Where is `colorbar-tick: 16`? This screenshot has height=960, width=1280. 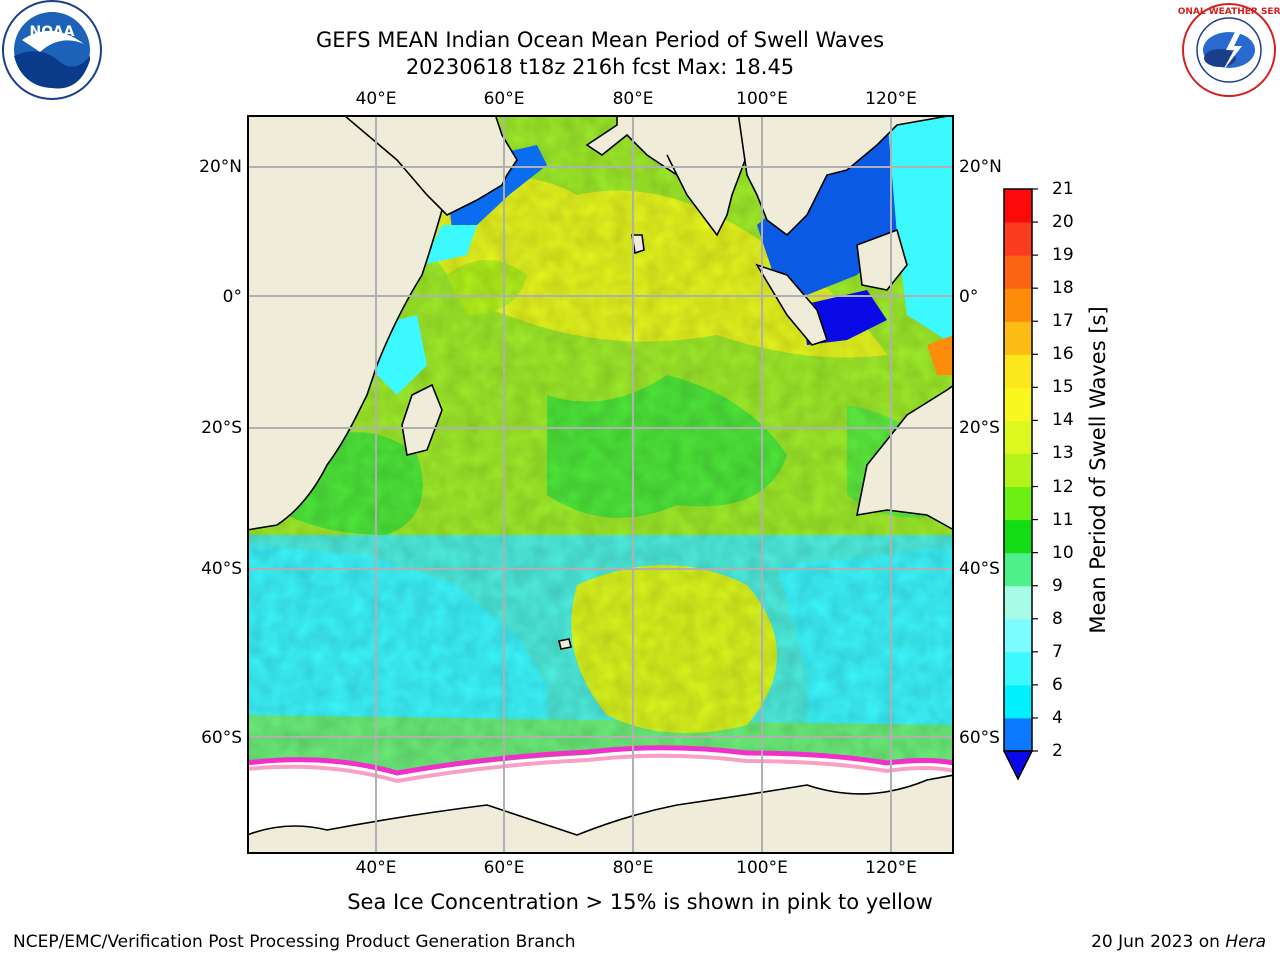 colorbar-tick: 16 is located at coordinates (1063, 354).